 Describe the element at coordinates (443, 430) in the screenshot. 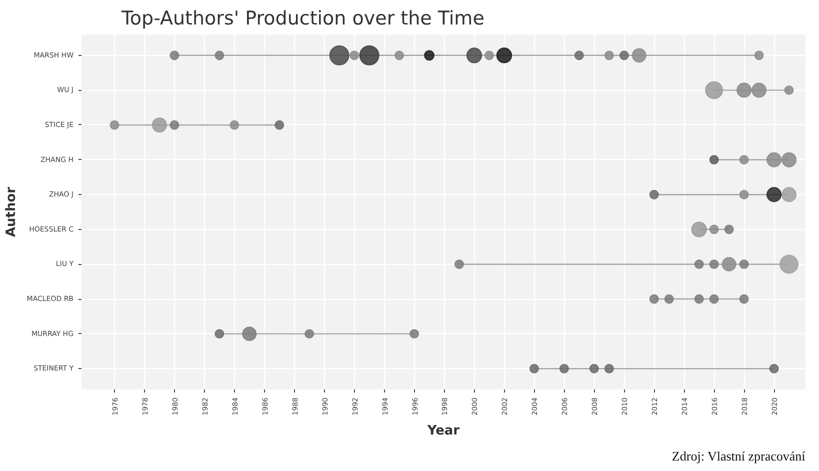

I see `x-axis-title: Year` at that location.